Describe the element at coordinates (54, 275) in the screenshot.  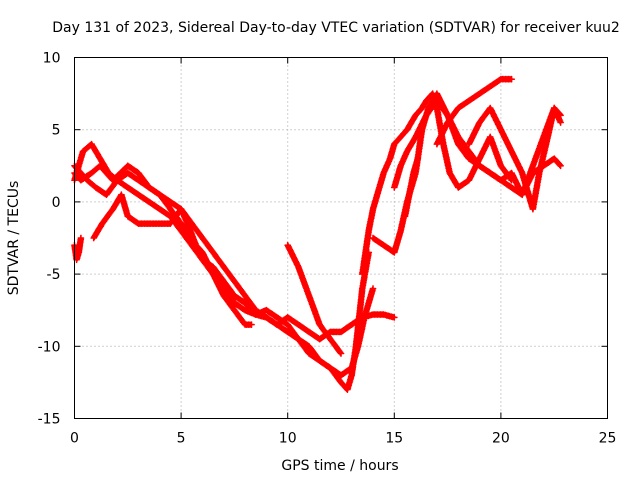
I see `y-tick-label: -5` at that location.